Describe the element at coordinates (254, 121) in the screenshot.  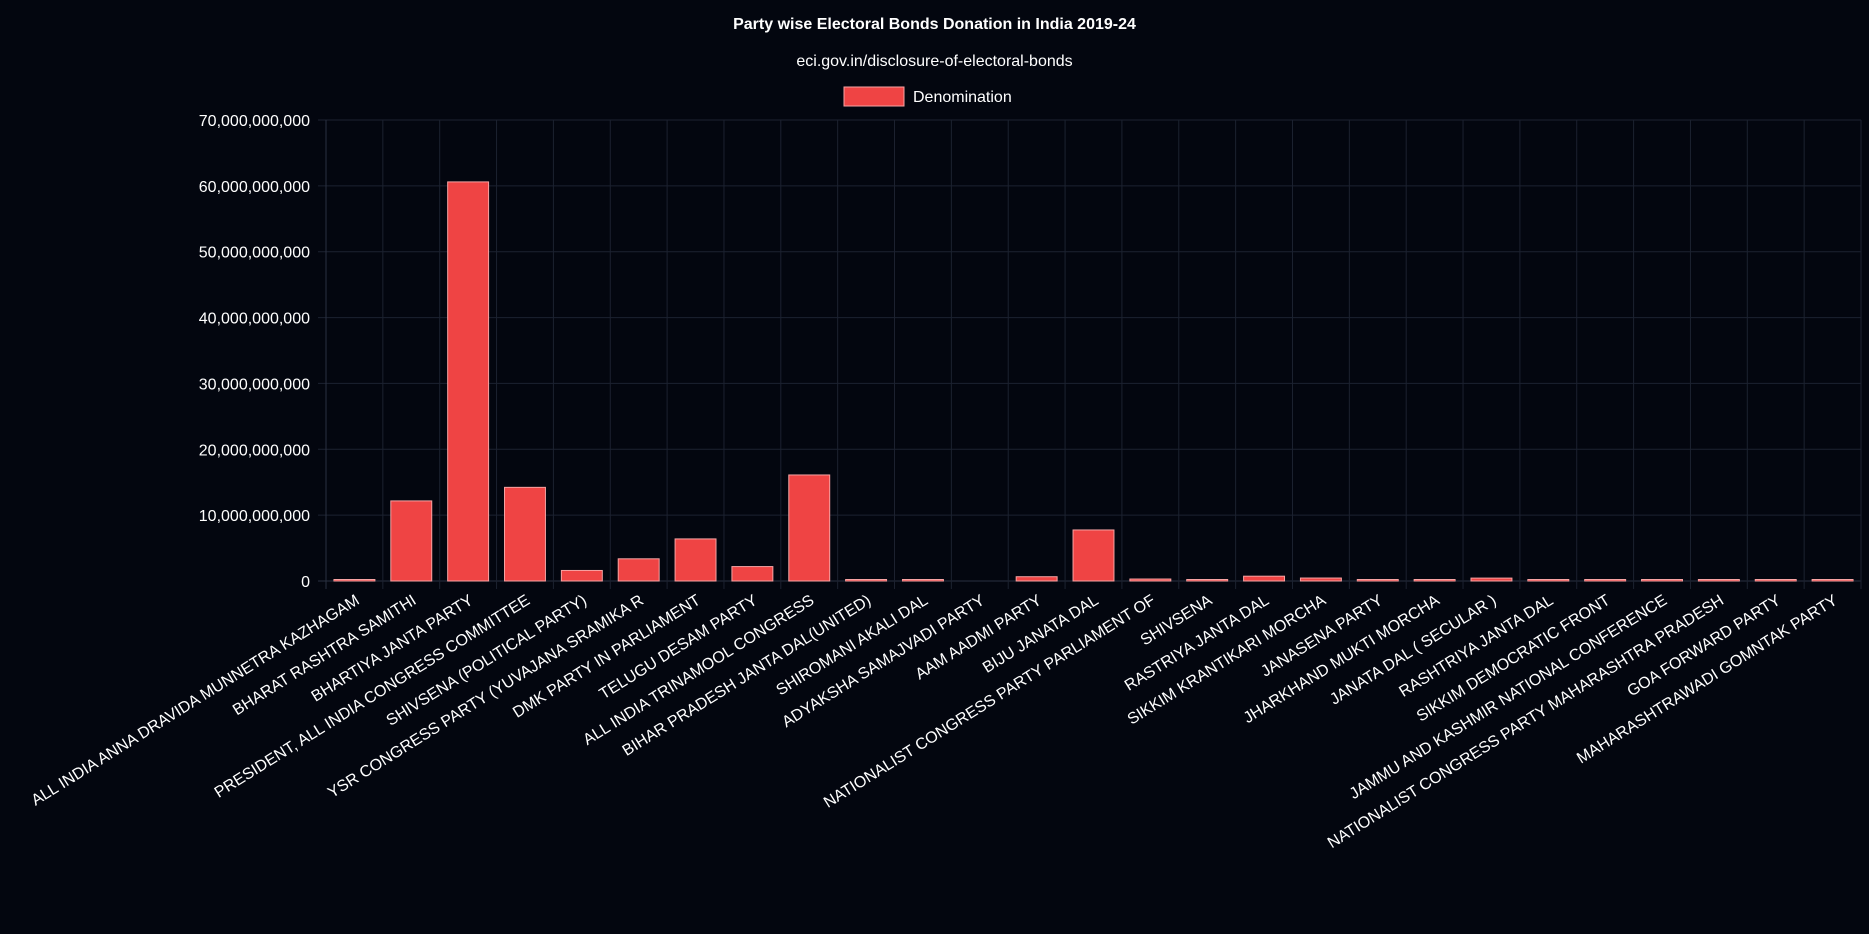
I see `y-tick-label: 70,000,000,000` at that location.